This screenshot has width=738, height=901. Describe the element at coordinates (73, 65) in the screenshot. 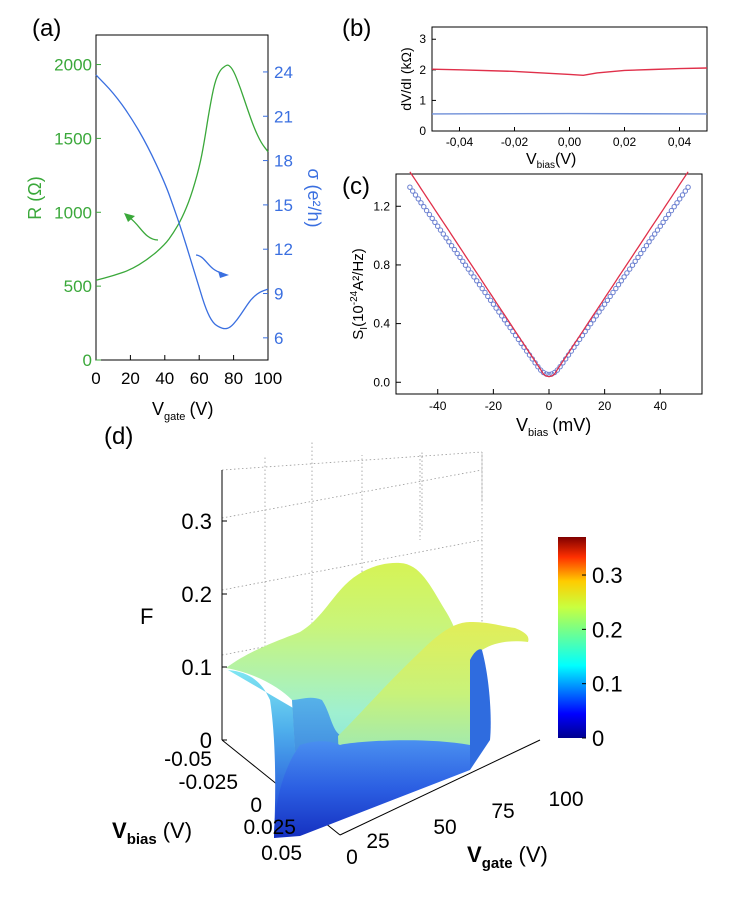

I see `y-left-tick-label: 2000` at that location.